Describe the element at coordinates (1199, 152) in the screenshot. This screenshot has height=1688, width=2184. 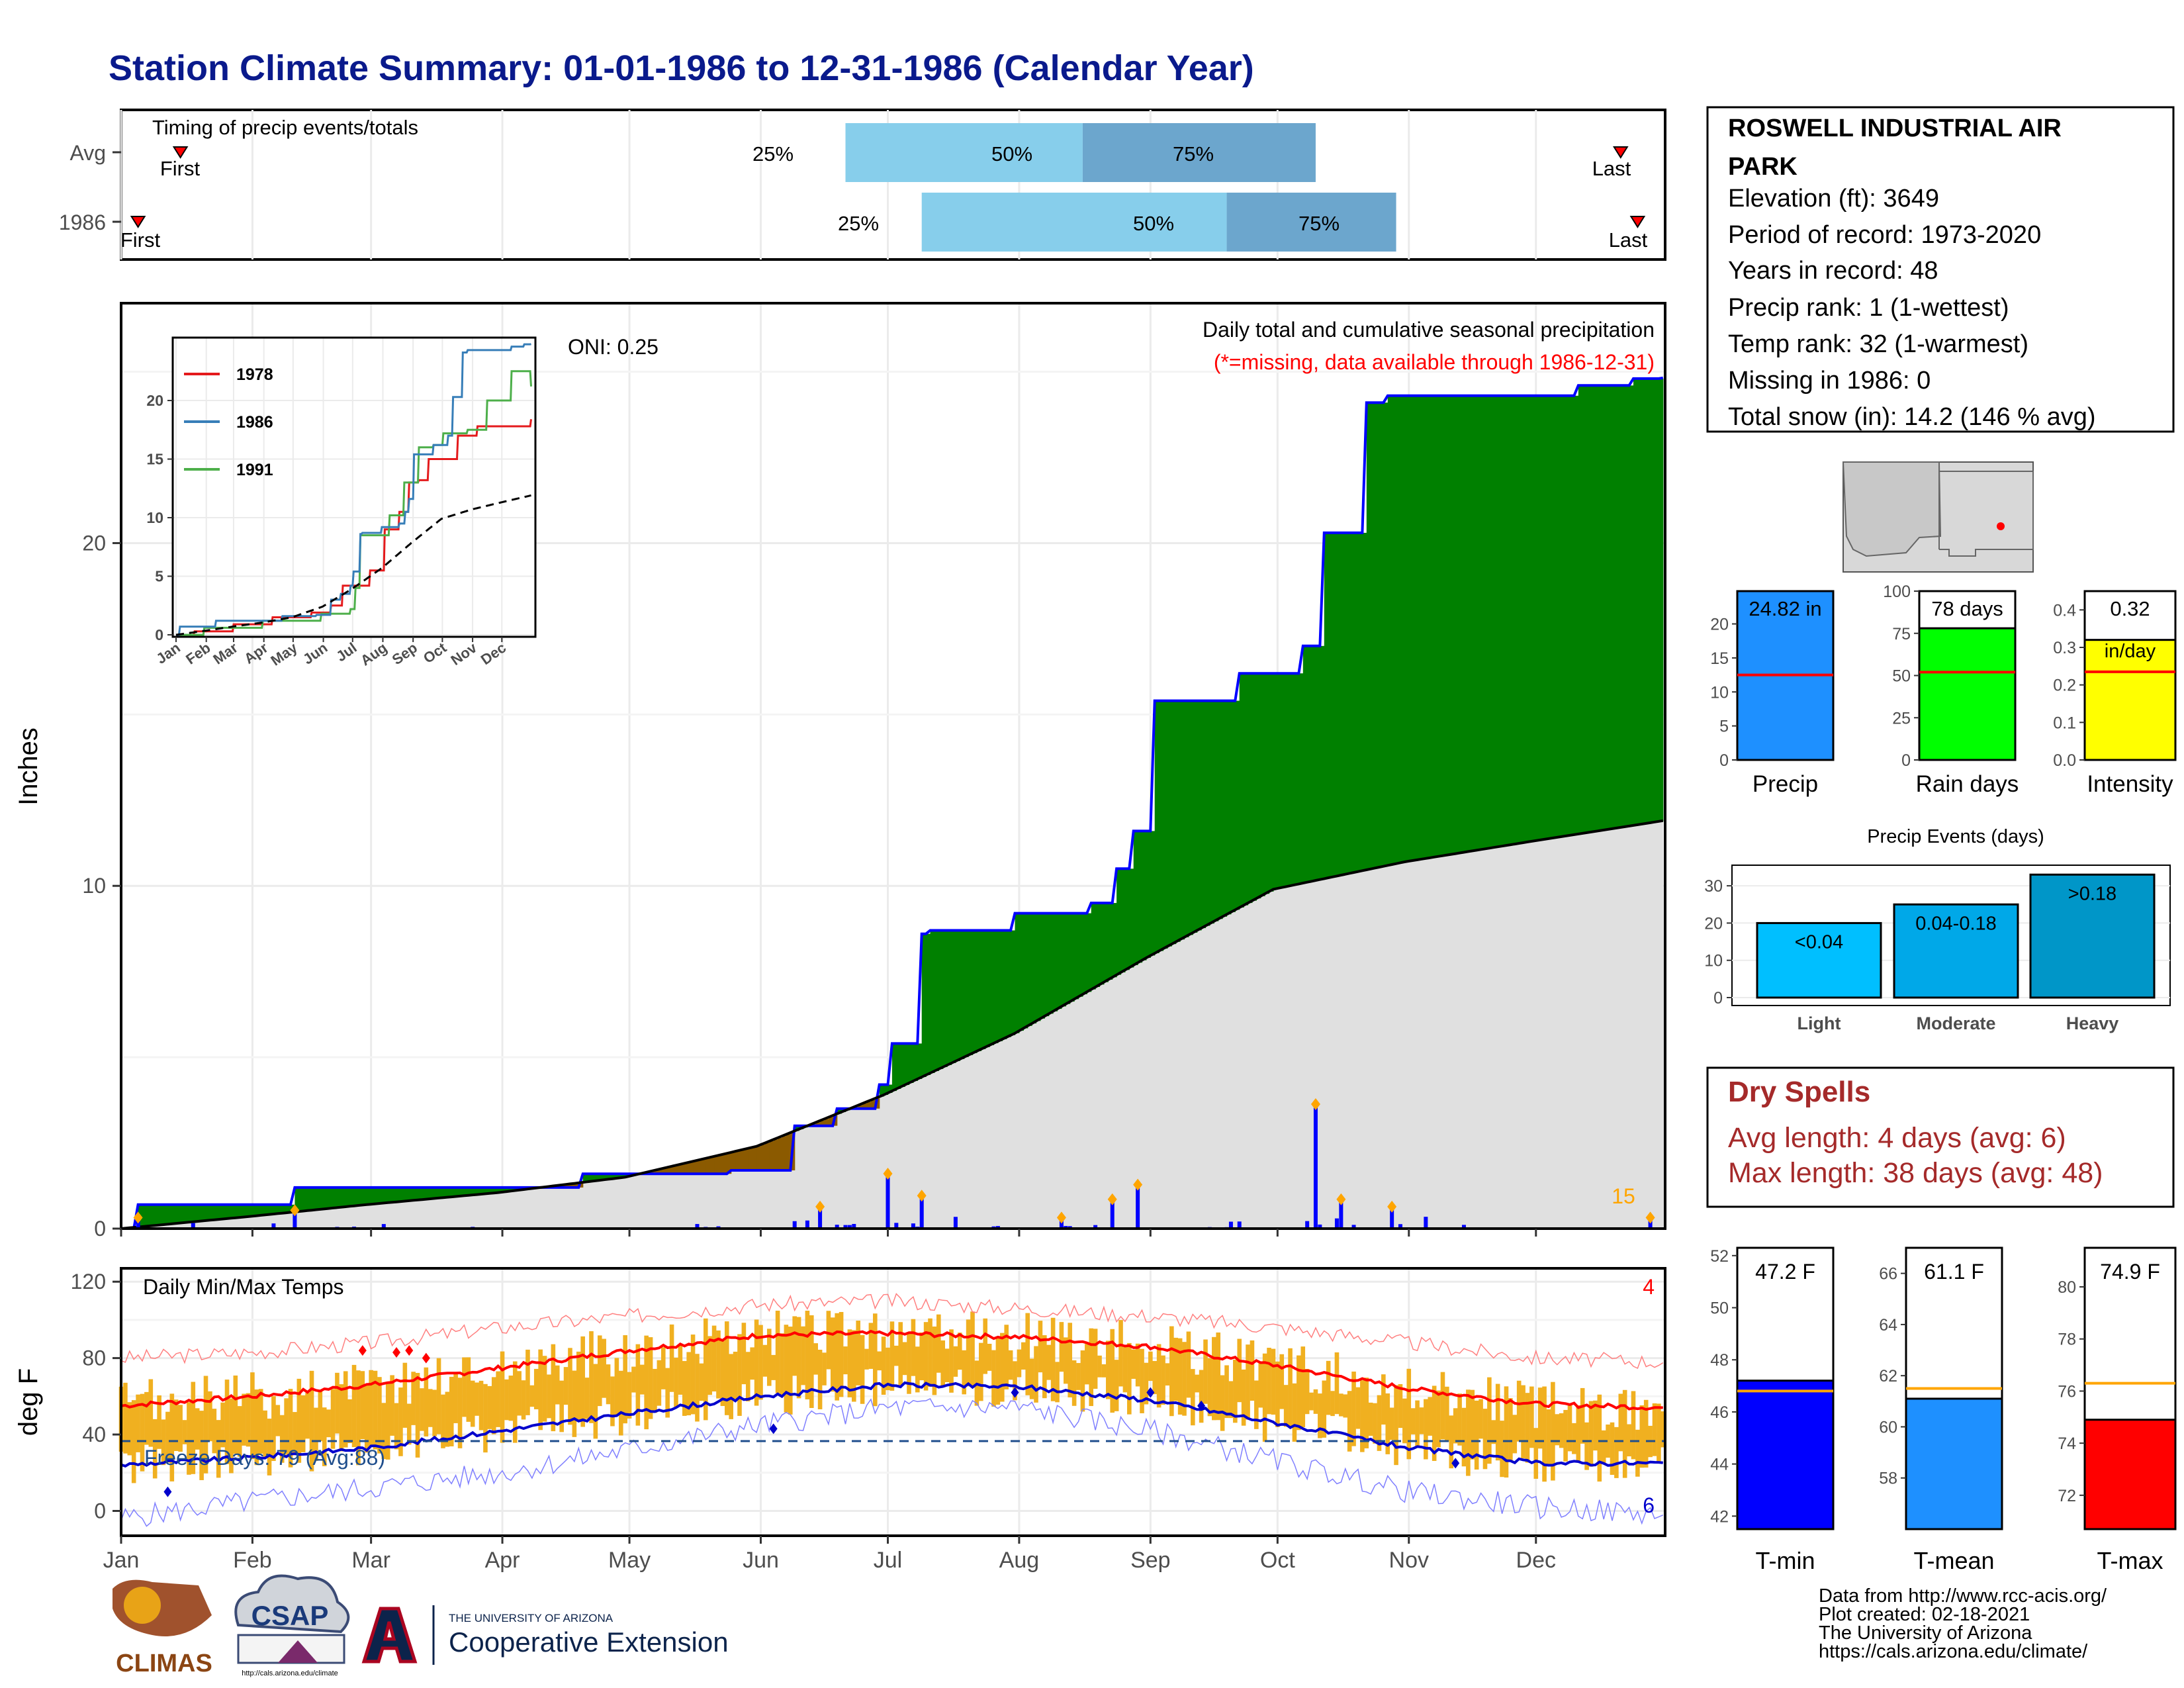
I see `timing-bar-q2-Avg` at that location.